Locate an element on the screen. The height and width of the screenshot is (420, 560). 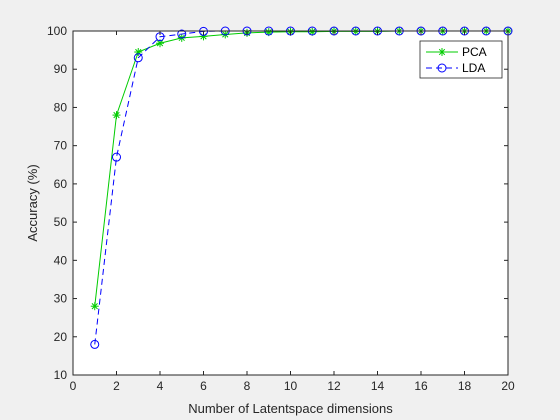
x-tick-label-0: 0 is located at coordinates (73, 386).